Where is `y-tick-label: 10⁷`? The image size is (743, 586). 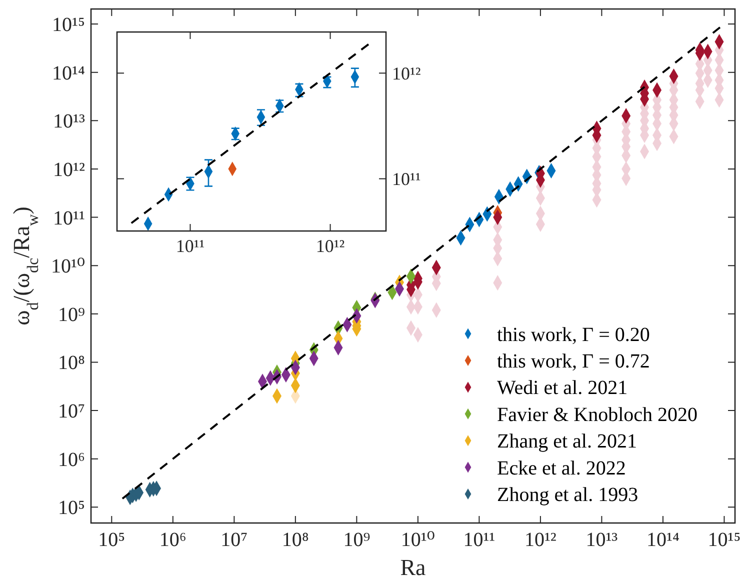 y-tick-label: 10⁷ is located at coordinates (72, 411).